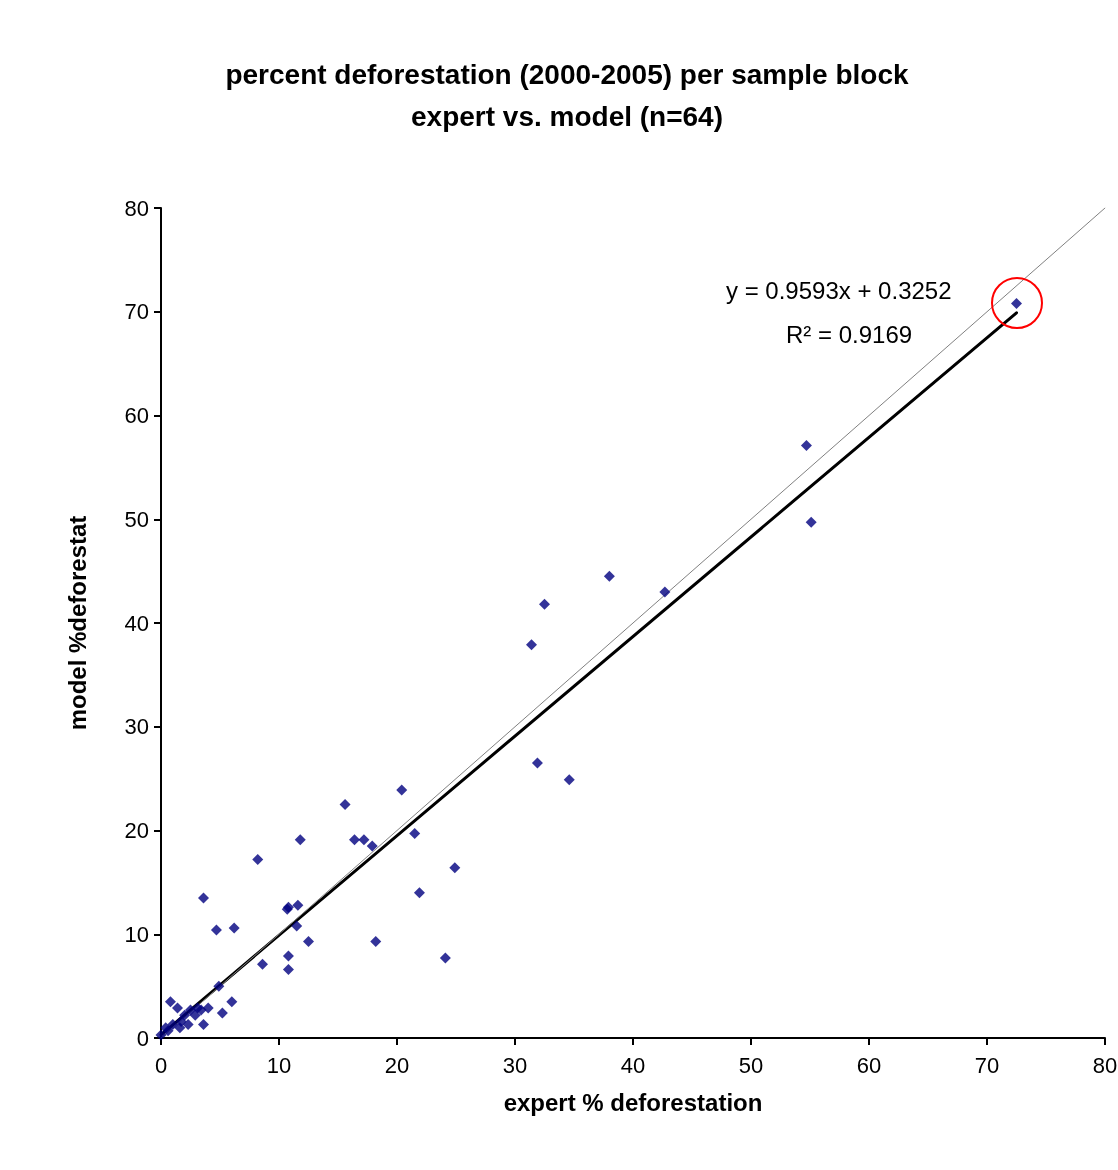  What do you see at coordinates (397, 1065) in the screenshot?
I see `x-tick-label: 20` at bounding box center [397, 1065].